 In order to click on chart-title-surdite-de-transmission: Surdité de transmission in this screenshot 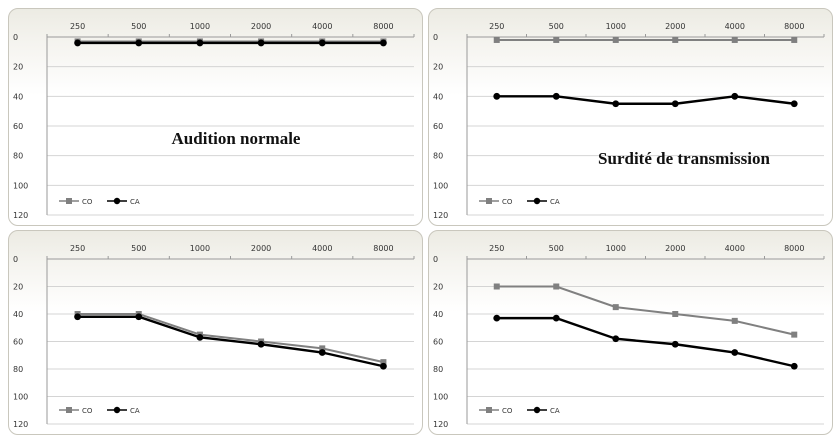, I will do `click(684, 158)`.